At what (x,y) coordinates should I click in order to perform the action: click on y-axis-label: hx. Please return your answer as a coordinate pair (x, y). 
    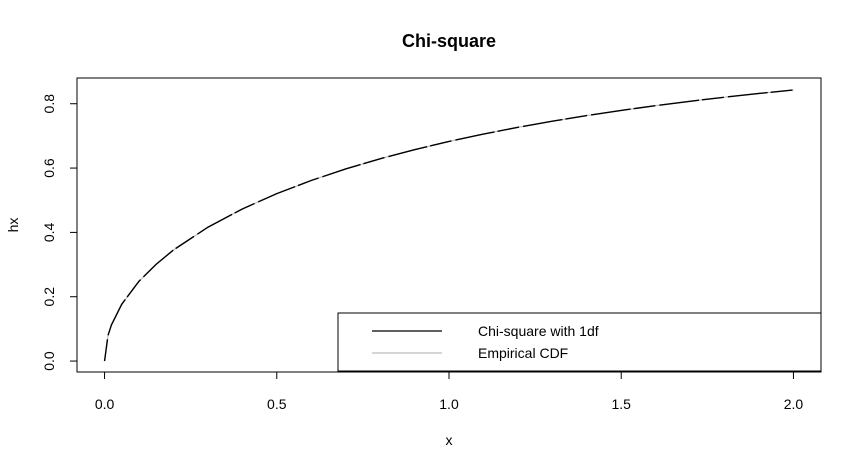
    Looking at the image, I should click on (13, 225).